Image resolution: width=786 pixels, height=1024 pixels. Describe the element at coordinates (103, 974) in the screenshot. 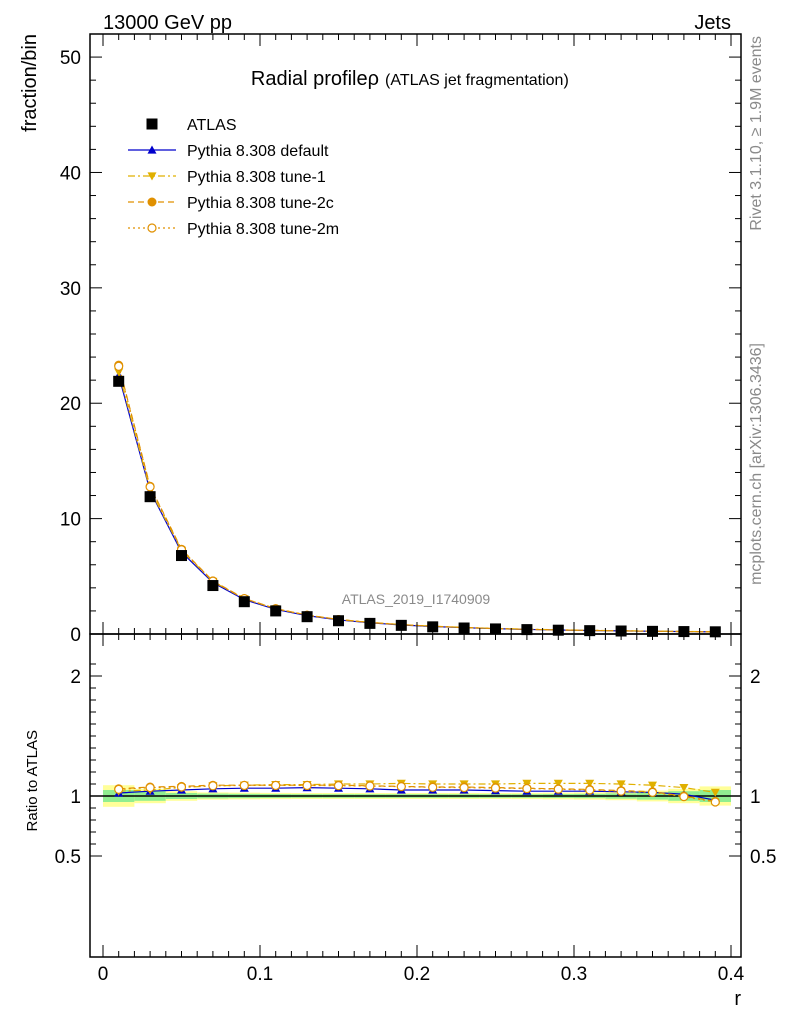

I see `x-tick-label: 0` at that location.